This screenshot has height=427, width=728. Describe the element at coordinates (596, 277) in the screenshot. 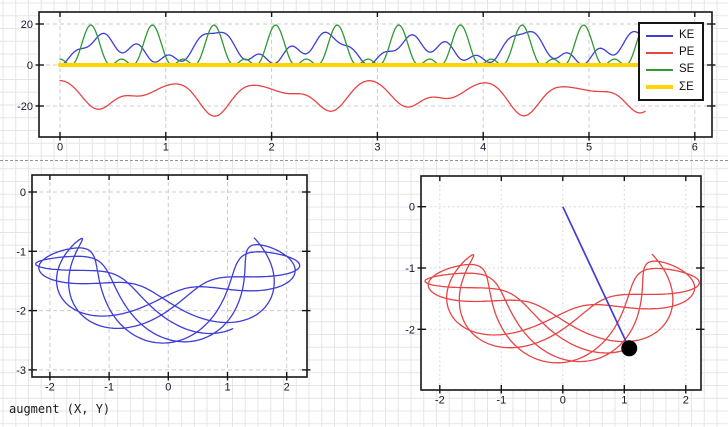

I see `pendulum-rod-line` at that location.